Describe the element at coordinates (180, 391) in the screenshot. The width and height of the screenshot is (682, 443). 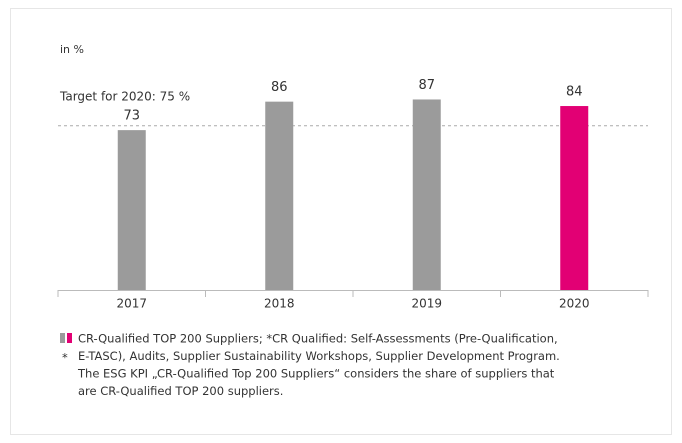
I see `legend-text: are CR-Qualified TOP 200 suppliers.` at that location.